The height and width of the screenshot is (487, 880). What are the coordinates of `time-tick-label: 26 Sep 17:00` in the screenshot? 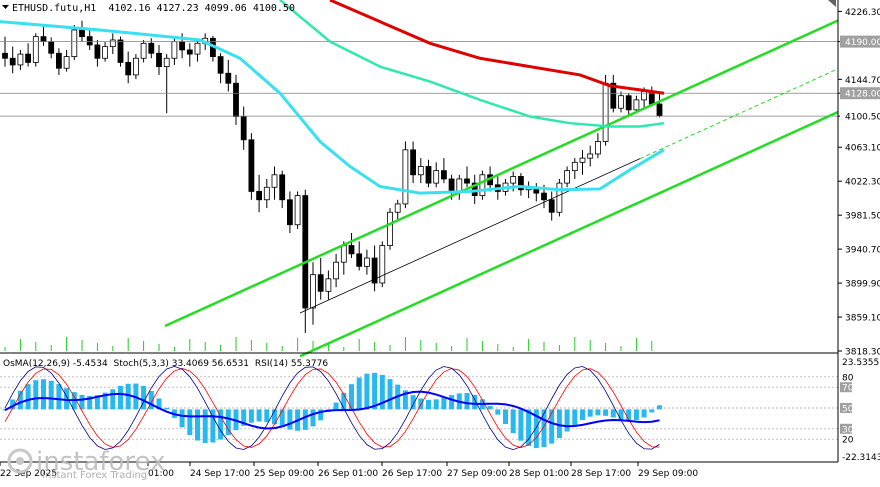 It's located at (412, 474).